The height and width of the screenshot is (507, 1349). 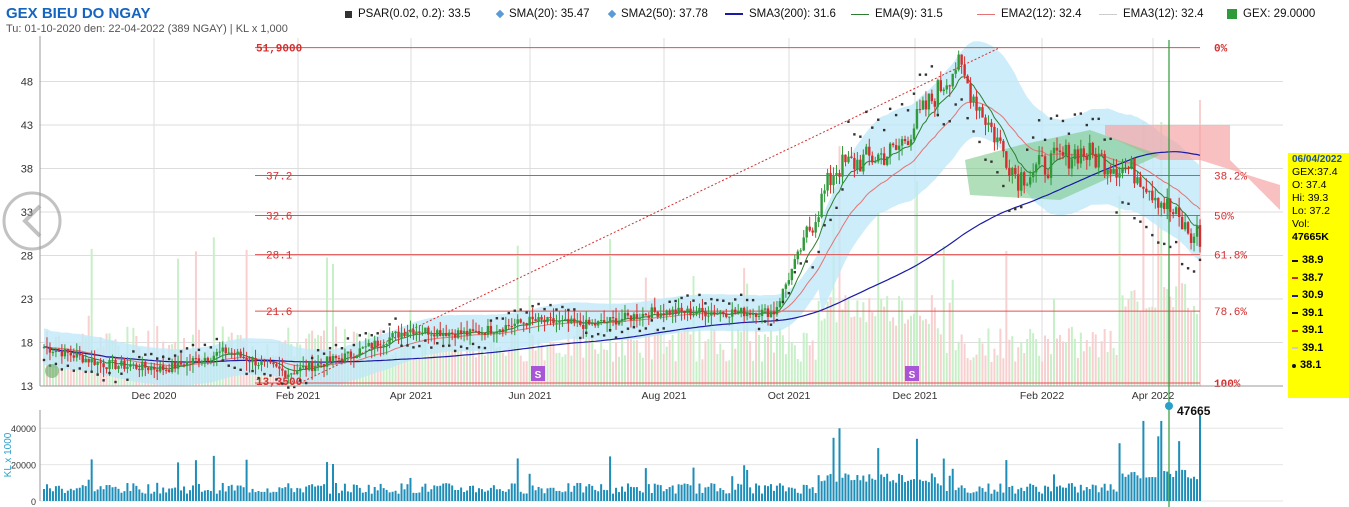 I want to click on legend-item-sma200: SMA3(200): 31.6, so click(x=780, y=14).